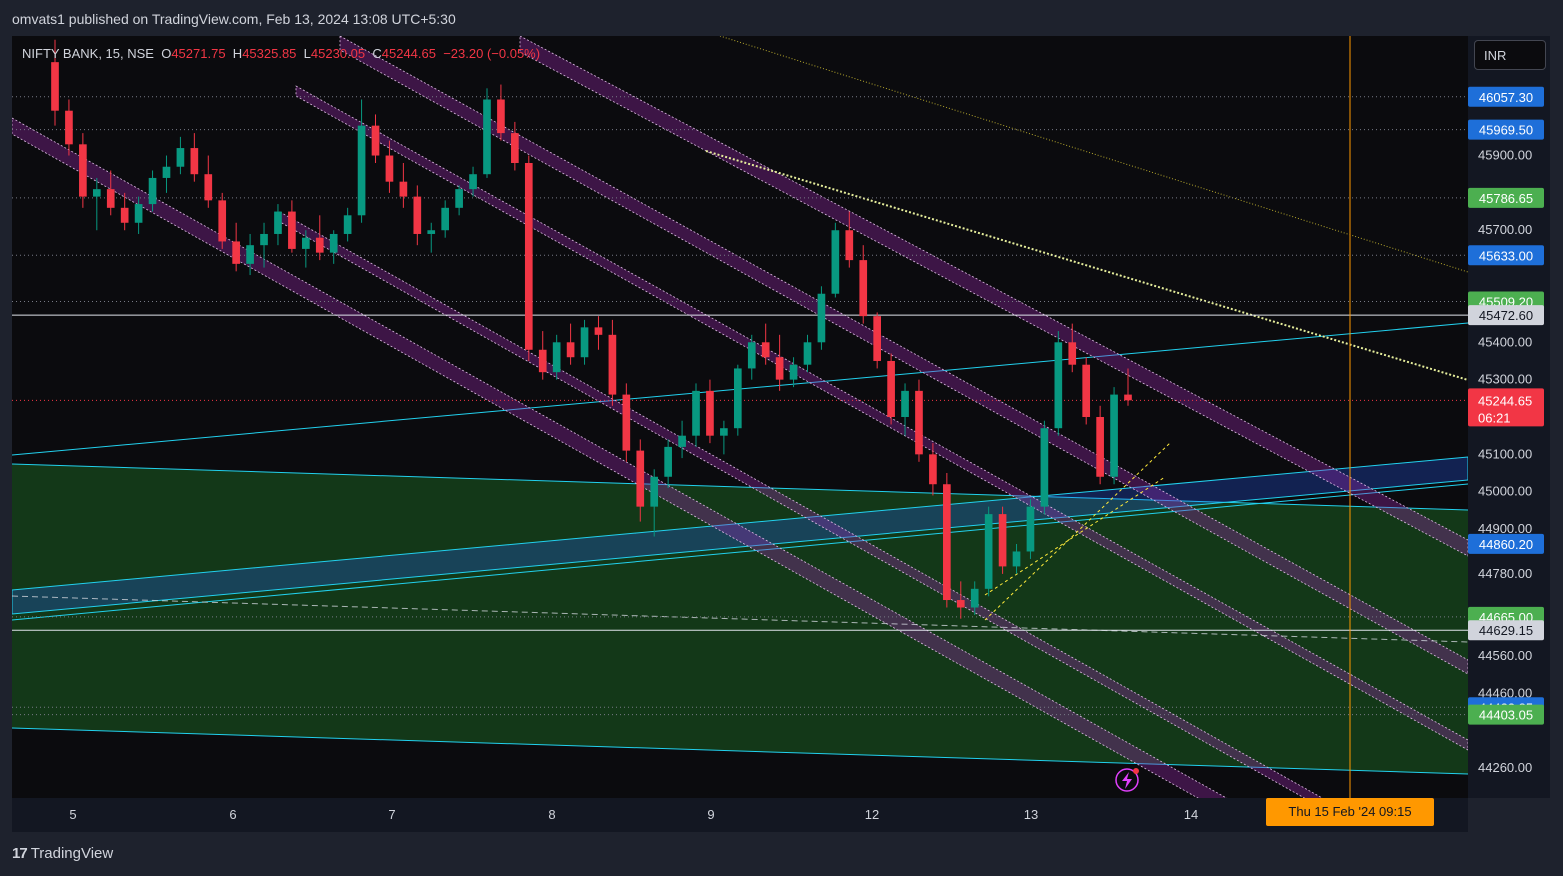  I want to click on rising-channel-lower-line, so click(740, 552).